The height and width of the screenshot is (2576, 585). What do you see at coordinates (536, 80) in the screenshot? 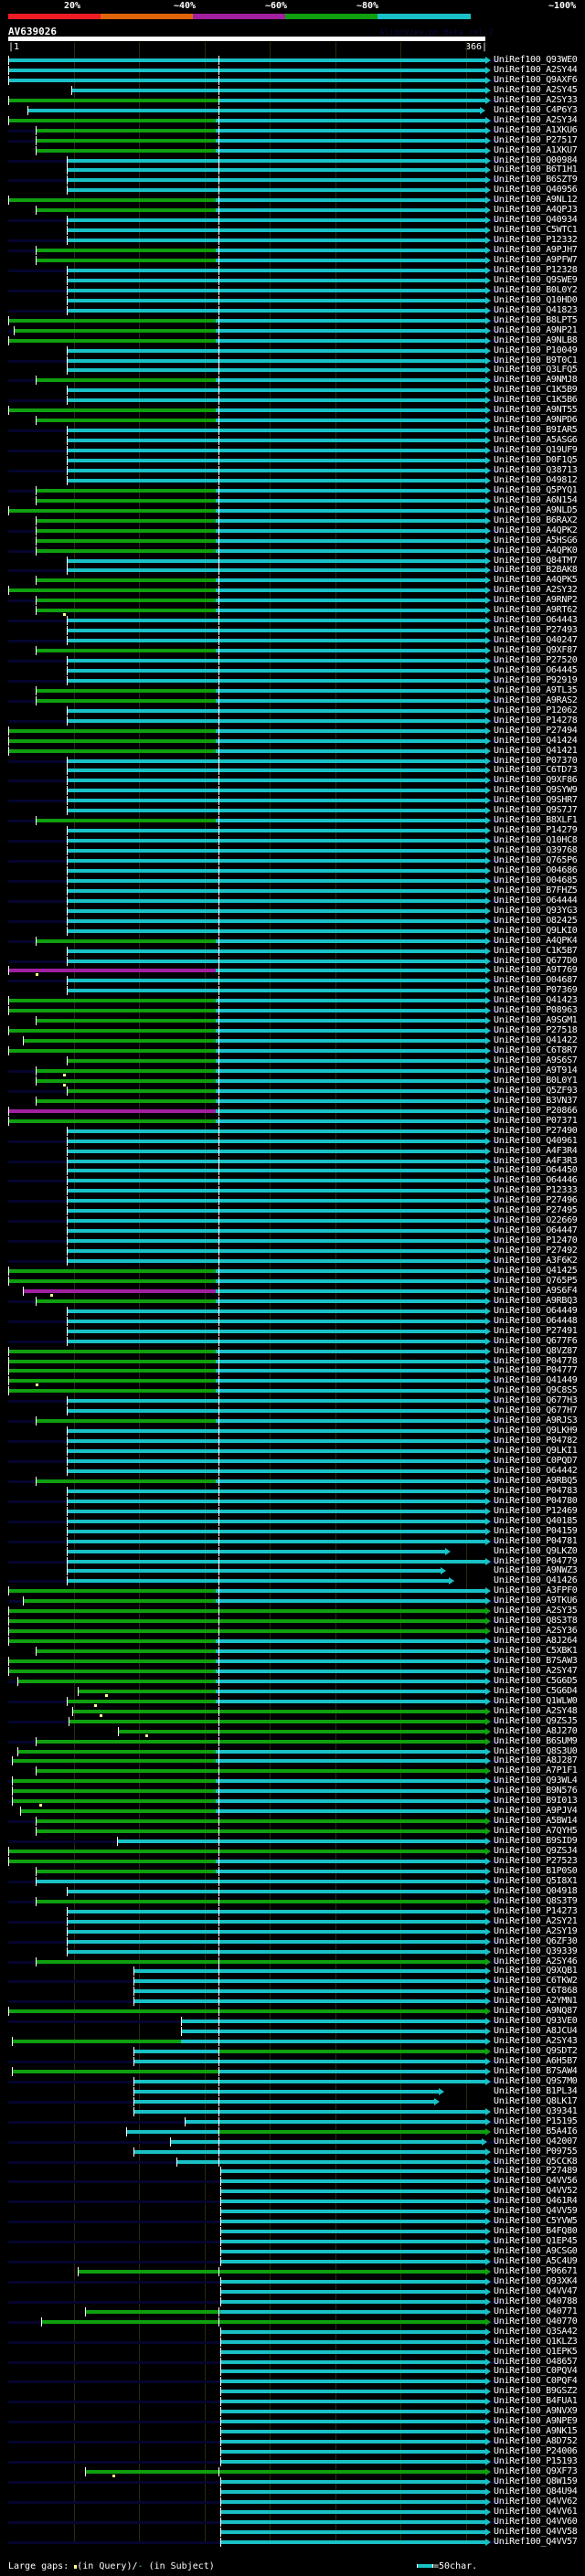
I see `hit-name-link: UniRef100_Q9AXF6` at bounding box center [536, 80].